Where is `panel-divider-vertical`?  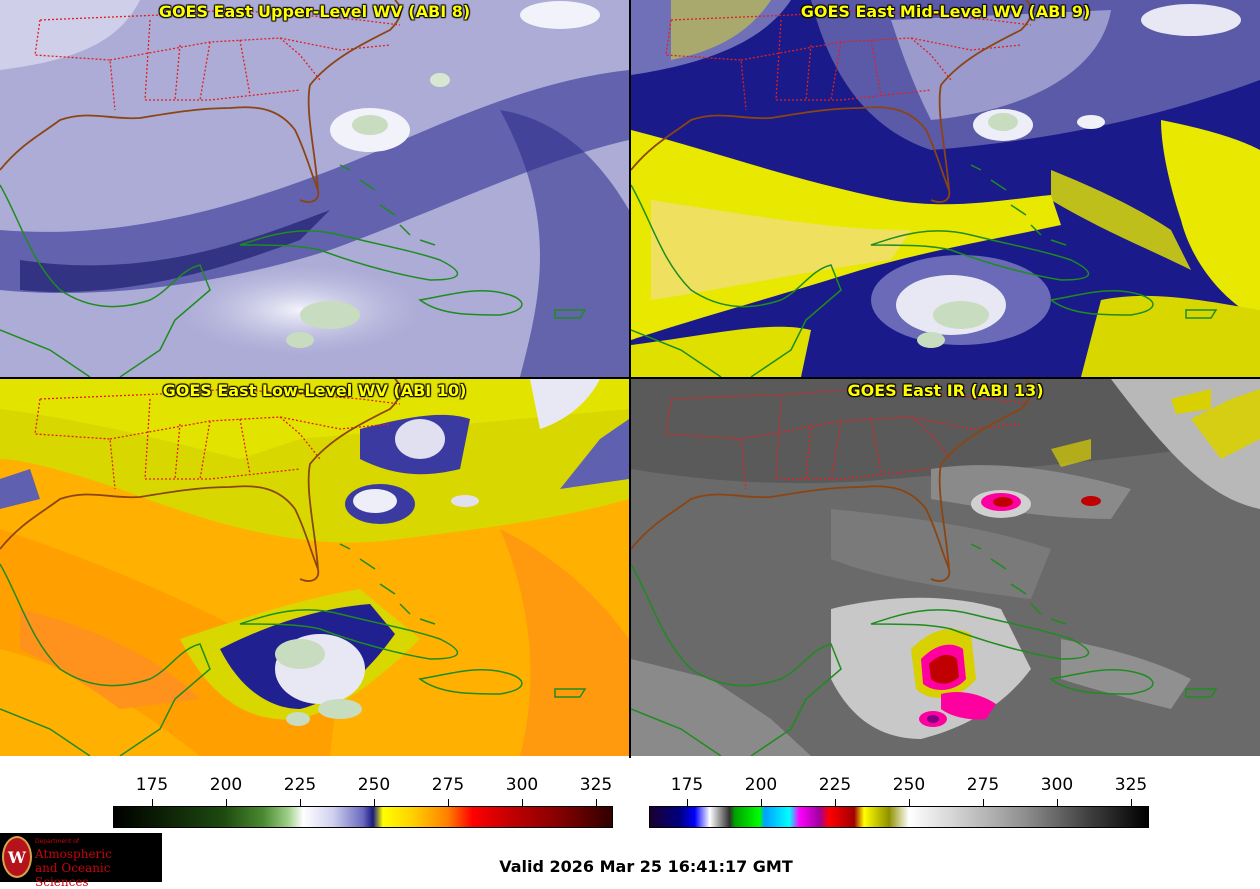 panel-divider-vertical is located at coordinates (630, 379).